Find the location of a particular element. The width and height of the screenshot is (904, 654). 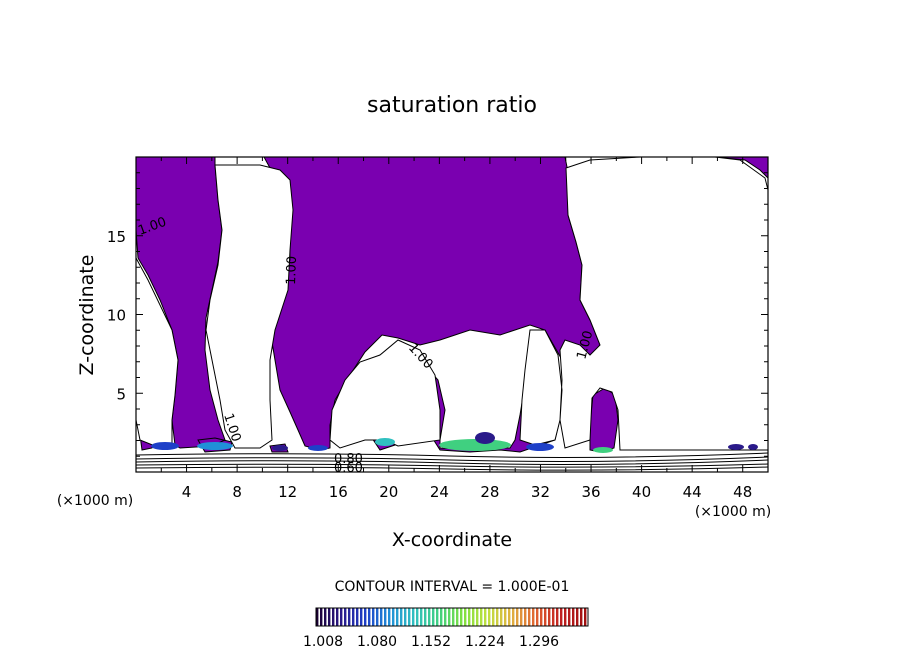

x-tick-label: 44 is located at coordinates (692, 492).